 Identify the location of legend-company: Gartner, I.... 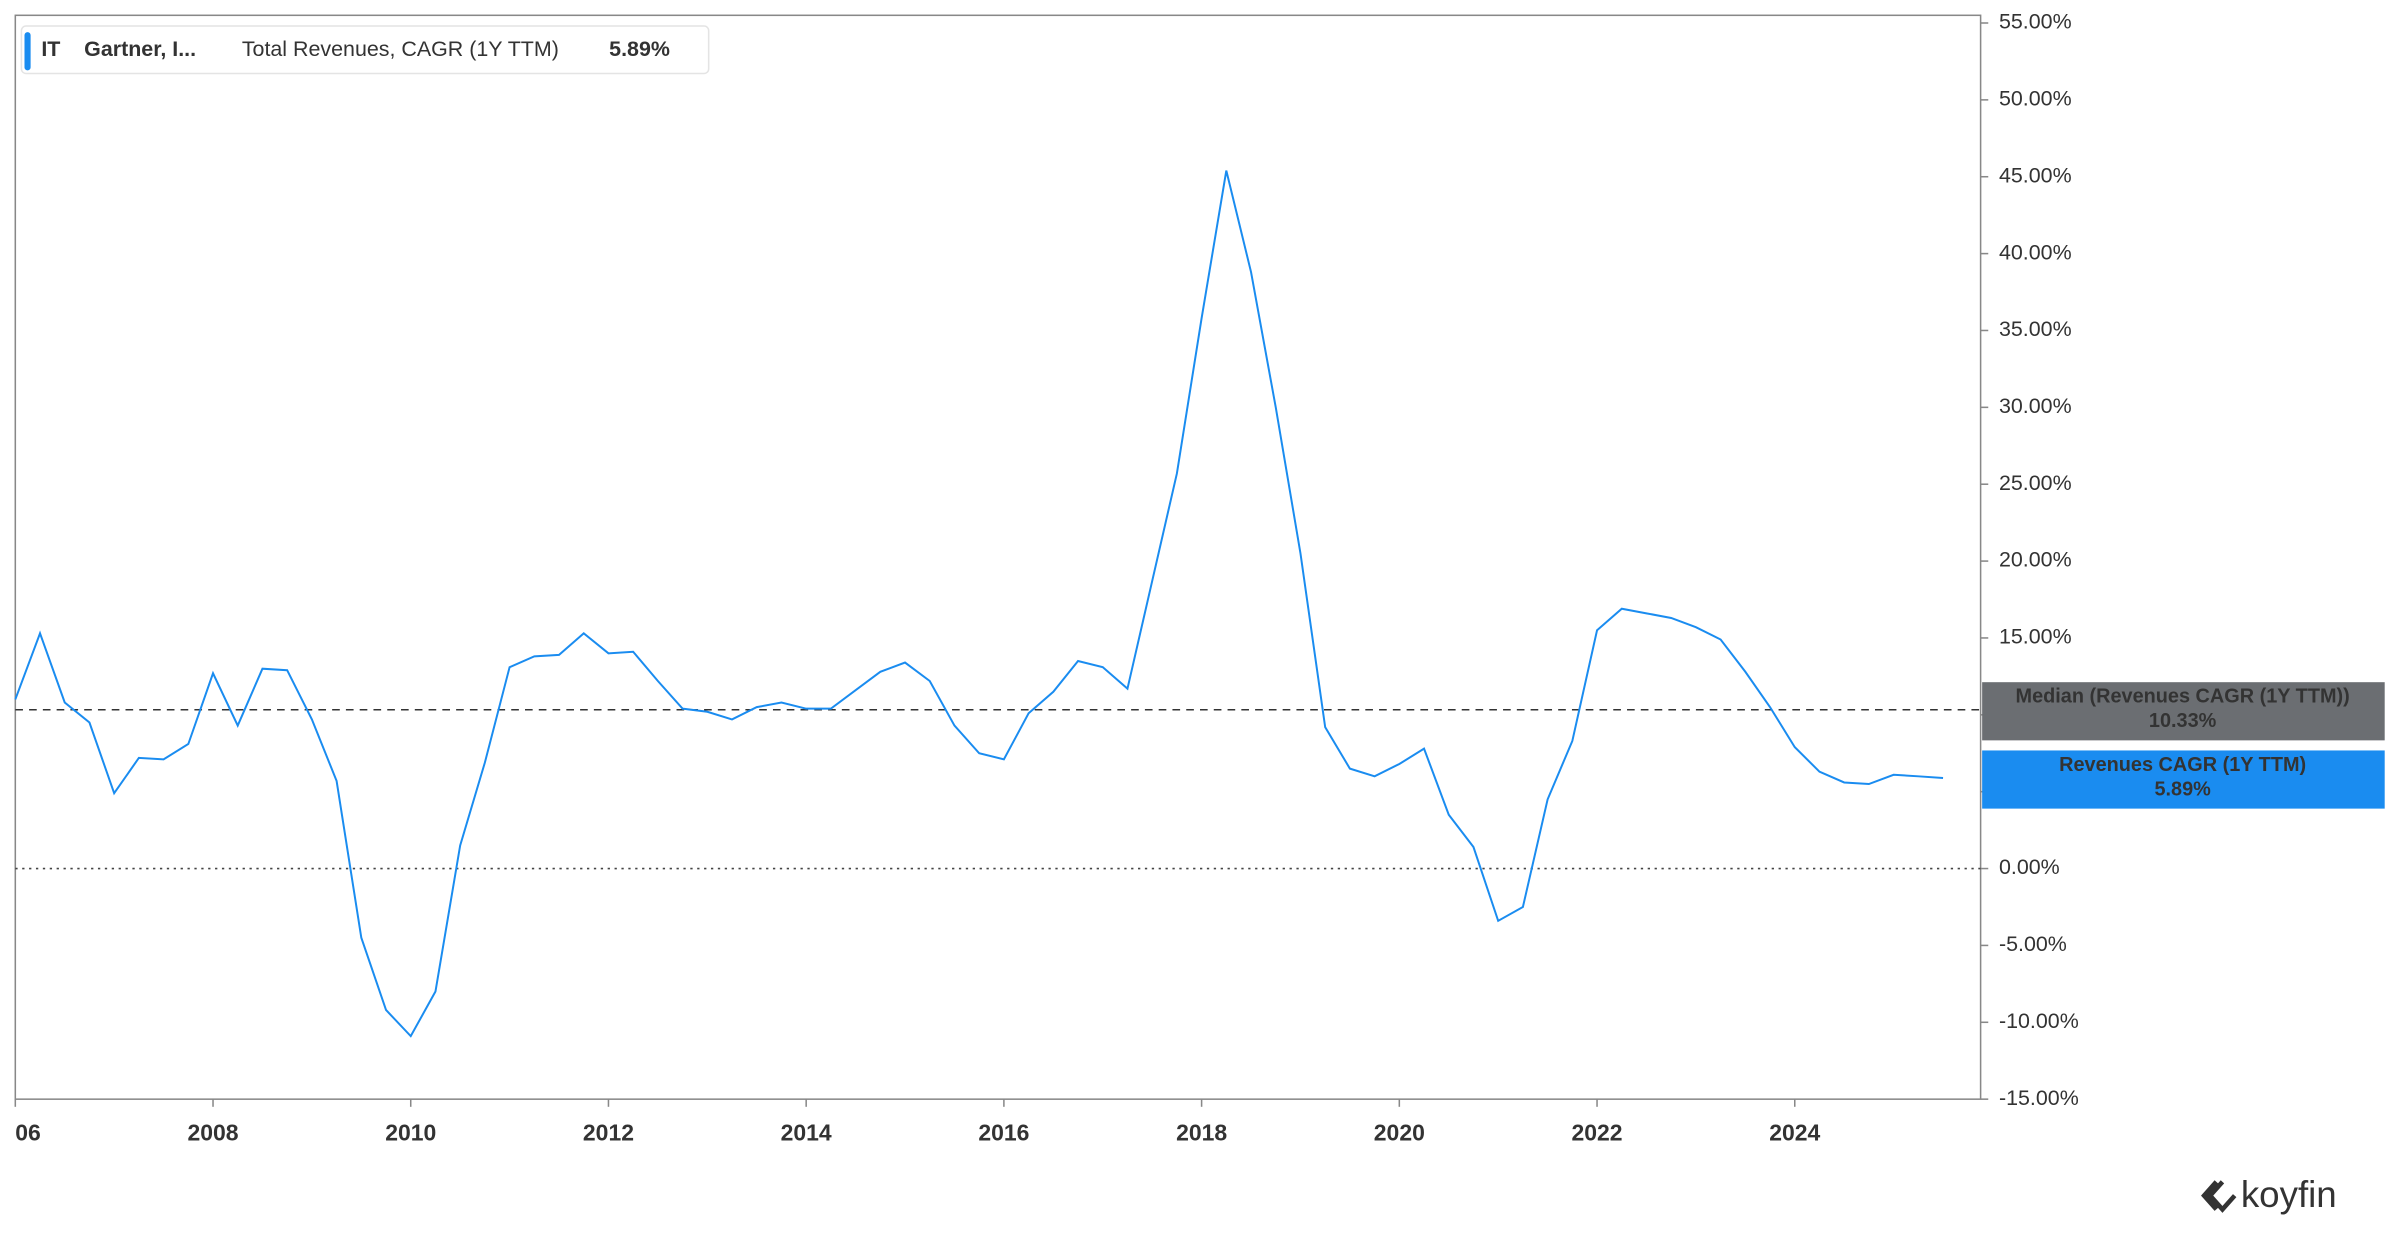
(140, 49).